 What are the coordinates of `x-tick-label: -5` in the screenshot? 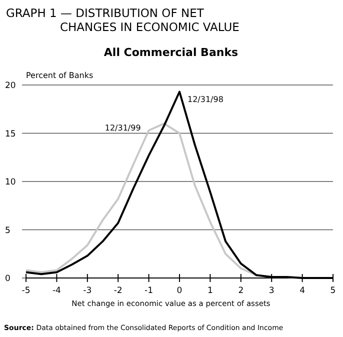 It's located at (26, 291).